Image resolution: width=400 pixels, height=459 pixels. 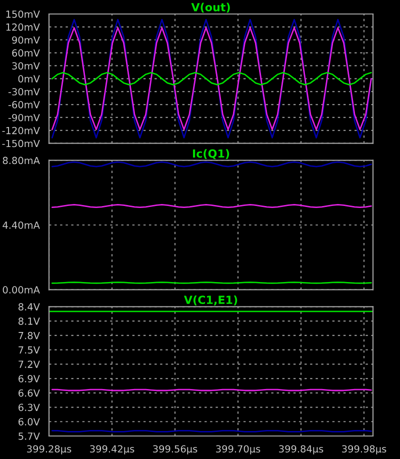 I want to click on y-tick-label: 90mV, so click(x=26, y=40).